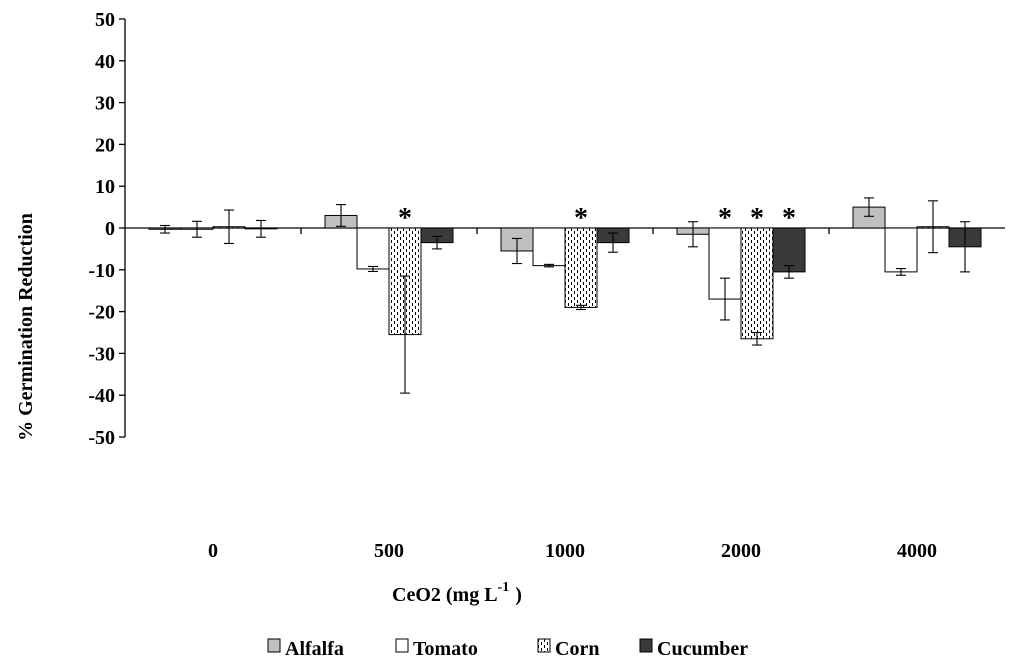 The image size is (1019, 664). What do you see at coordinates (741, 551) in the screenshot?
I see `x-category-label: 2000` at bounding box center [741, 551].